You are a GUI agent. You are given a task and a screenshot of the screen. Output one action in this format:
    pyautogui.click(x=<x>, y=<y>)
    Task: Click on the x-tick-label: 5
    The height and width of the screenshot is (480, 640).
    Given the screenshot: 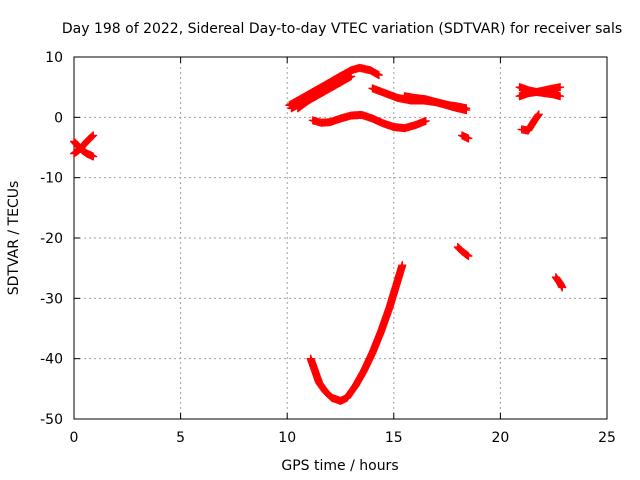 What is the action you would take?
    pyautogui.click(x=180, y=438)
    